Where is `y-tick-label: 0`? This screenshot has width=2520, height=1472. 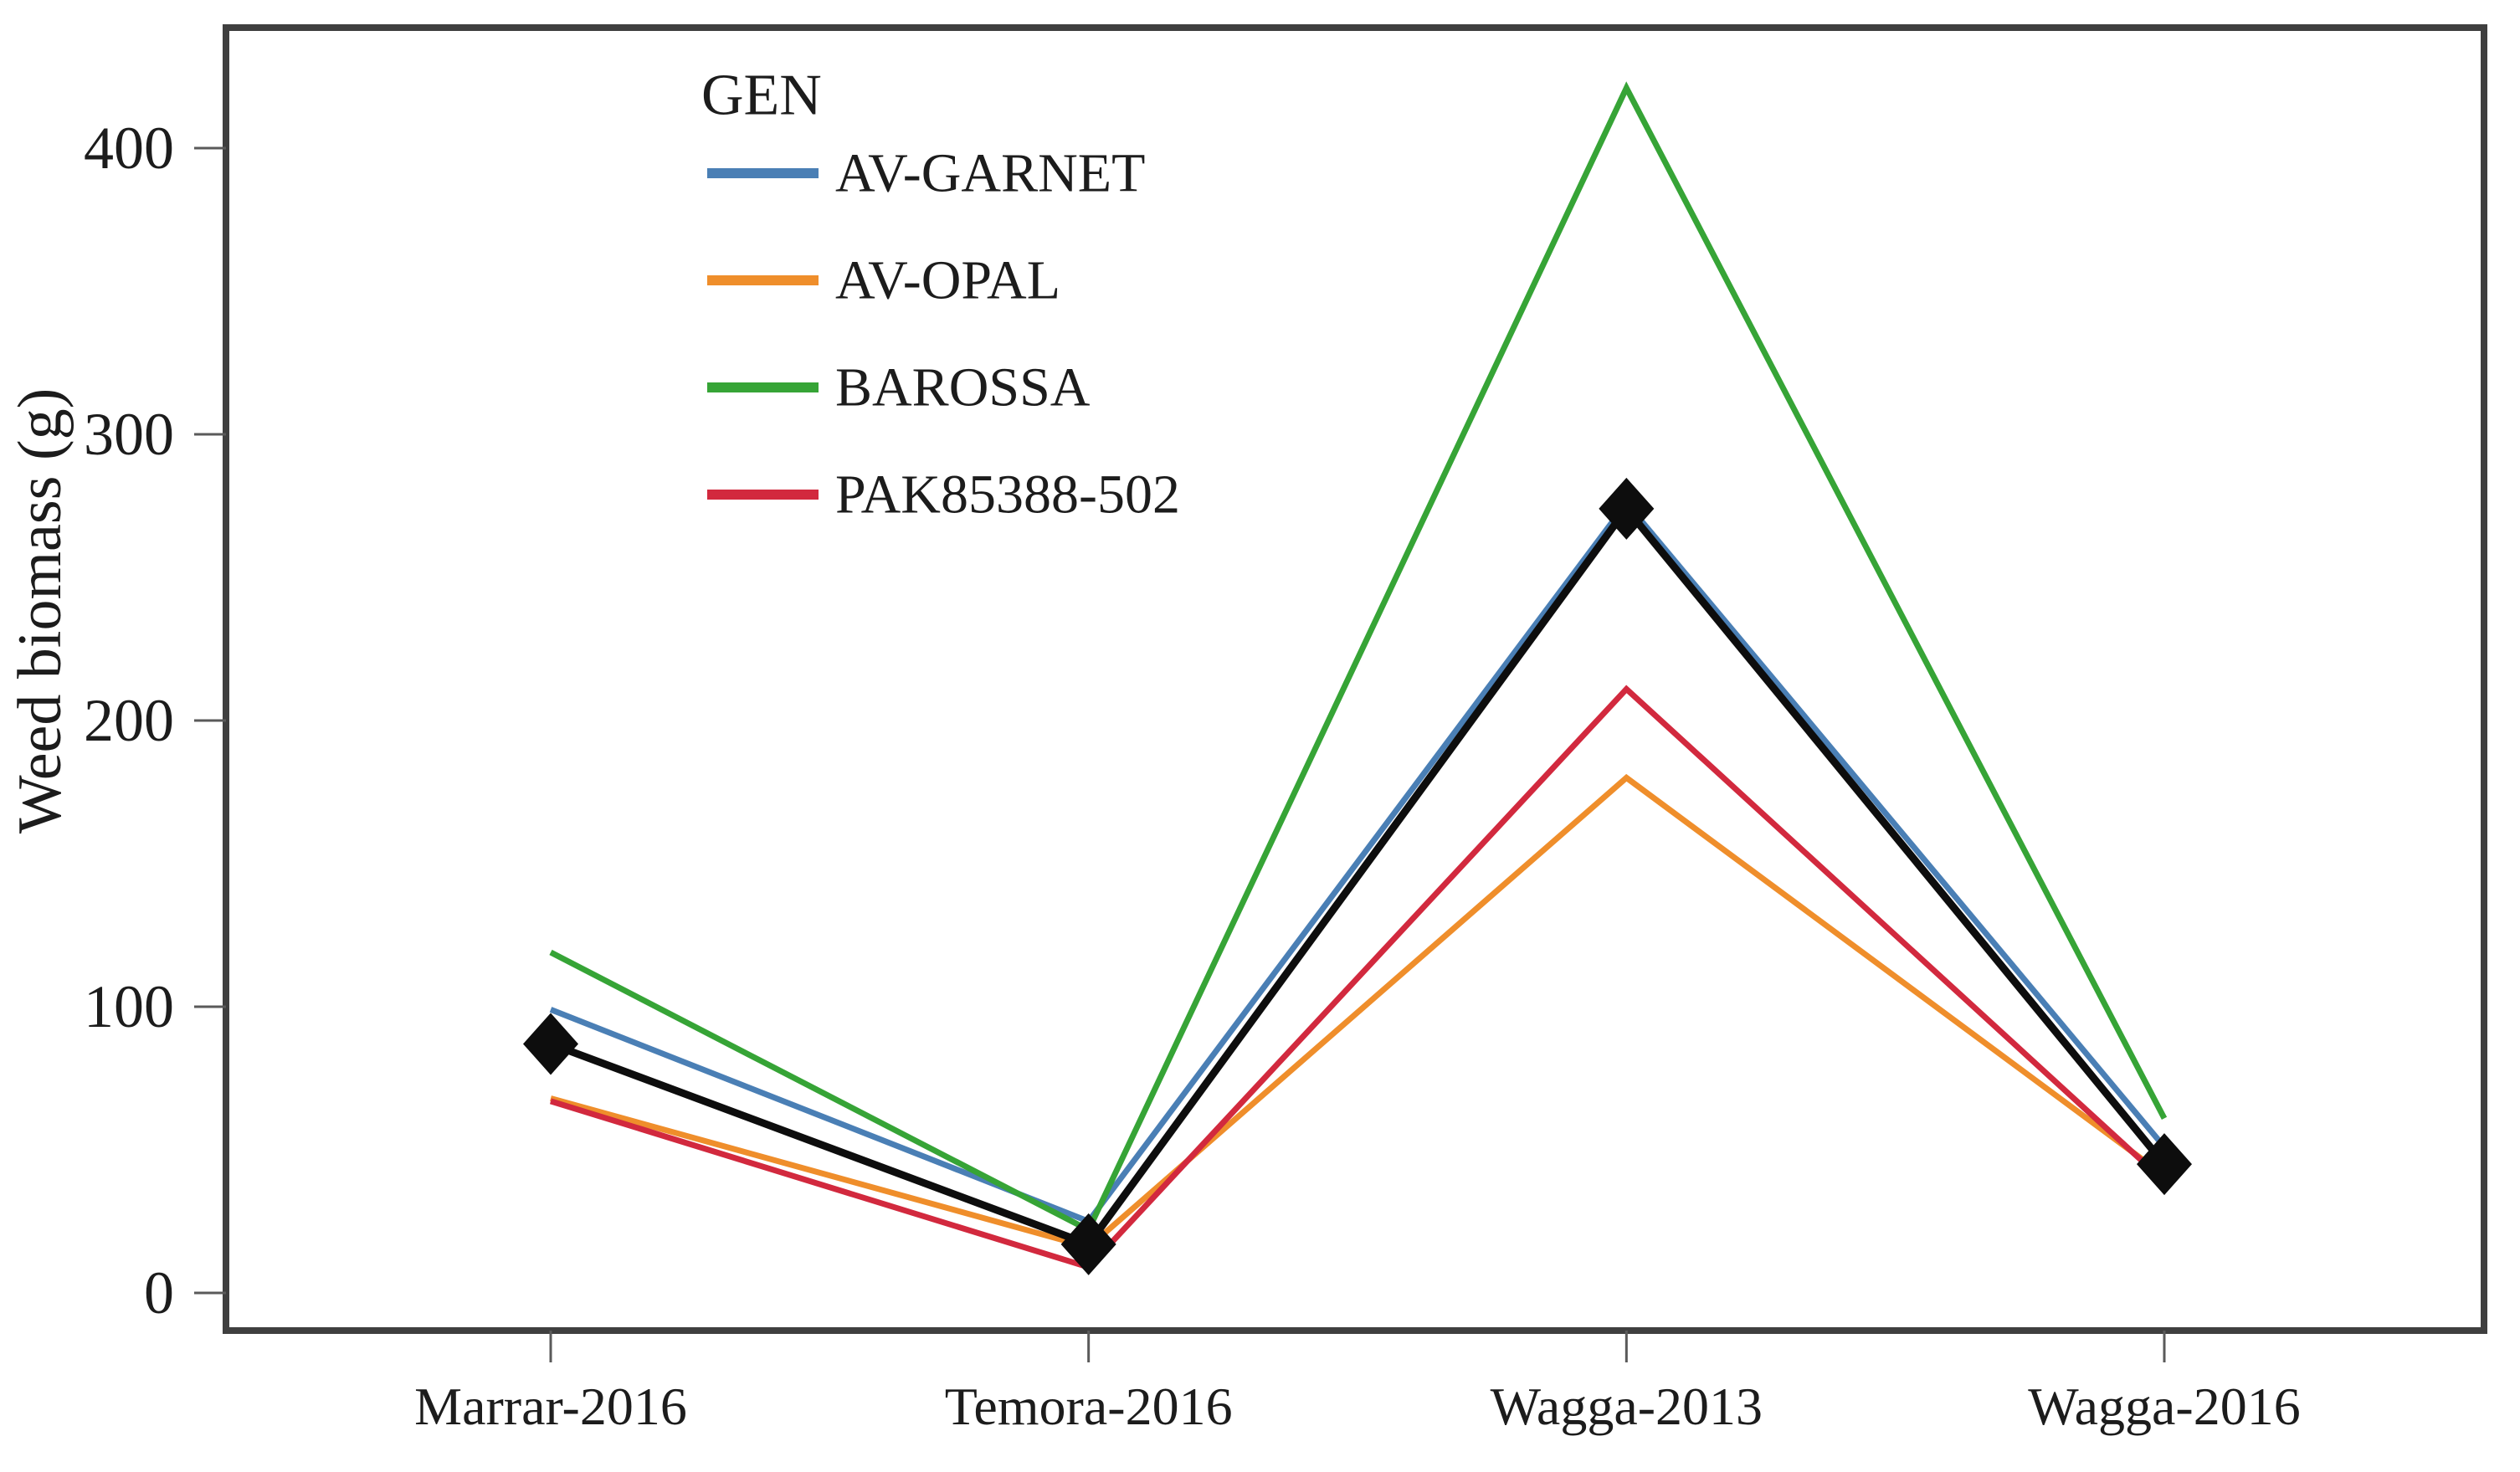
y-tick-label: 0 is located at coordinates (159, 1292).